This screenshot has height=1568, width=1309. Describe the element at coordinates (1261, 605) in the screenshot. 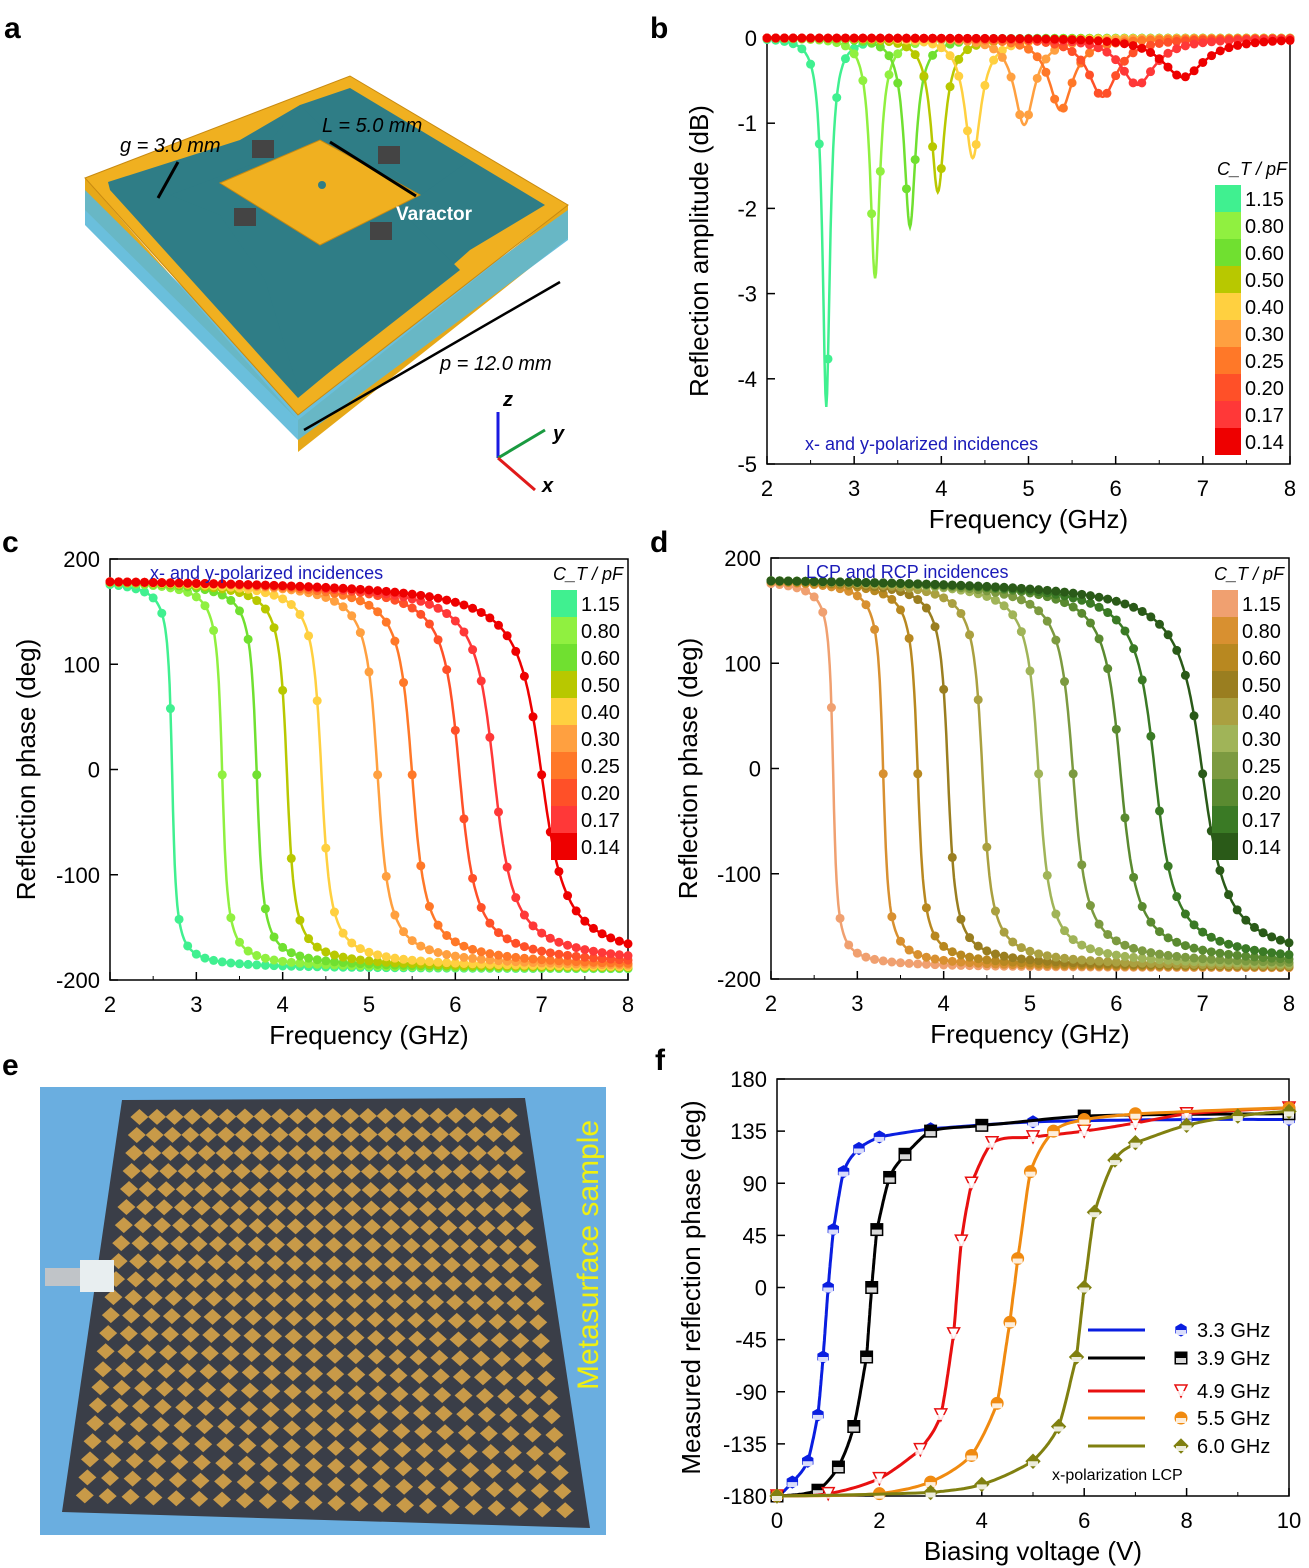

I see `colorbar-label: 1.15` at that location.